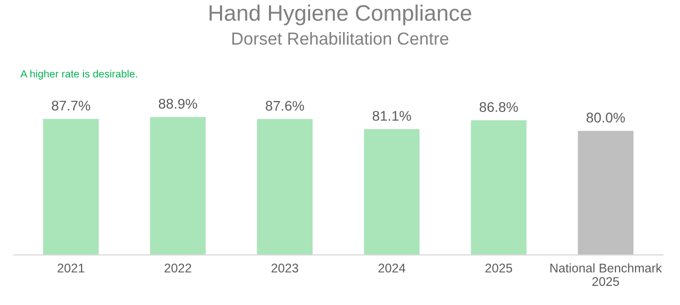  I want to click on x-tick-label: 2021, so click(71, 268).